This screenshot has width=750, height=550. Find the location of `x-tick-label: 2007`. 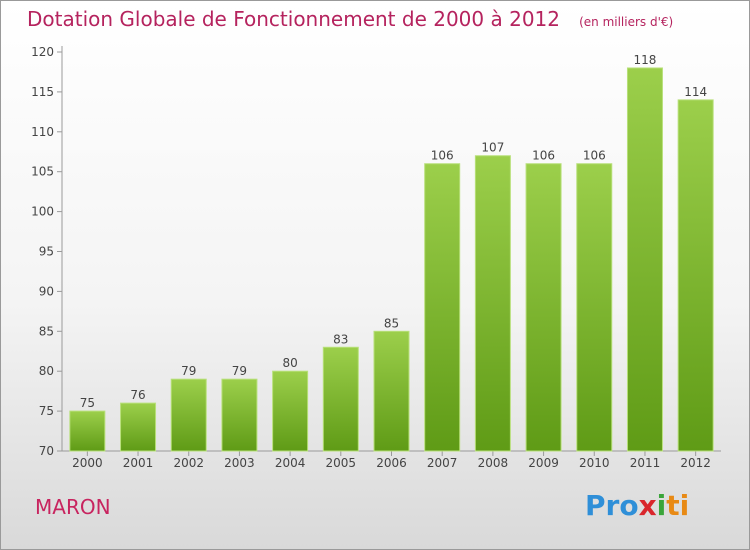

x-tick-label: 2007 is located at coordinates (442, 463).